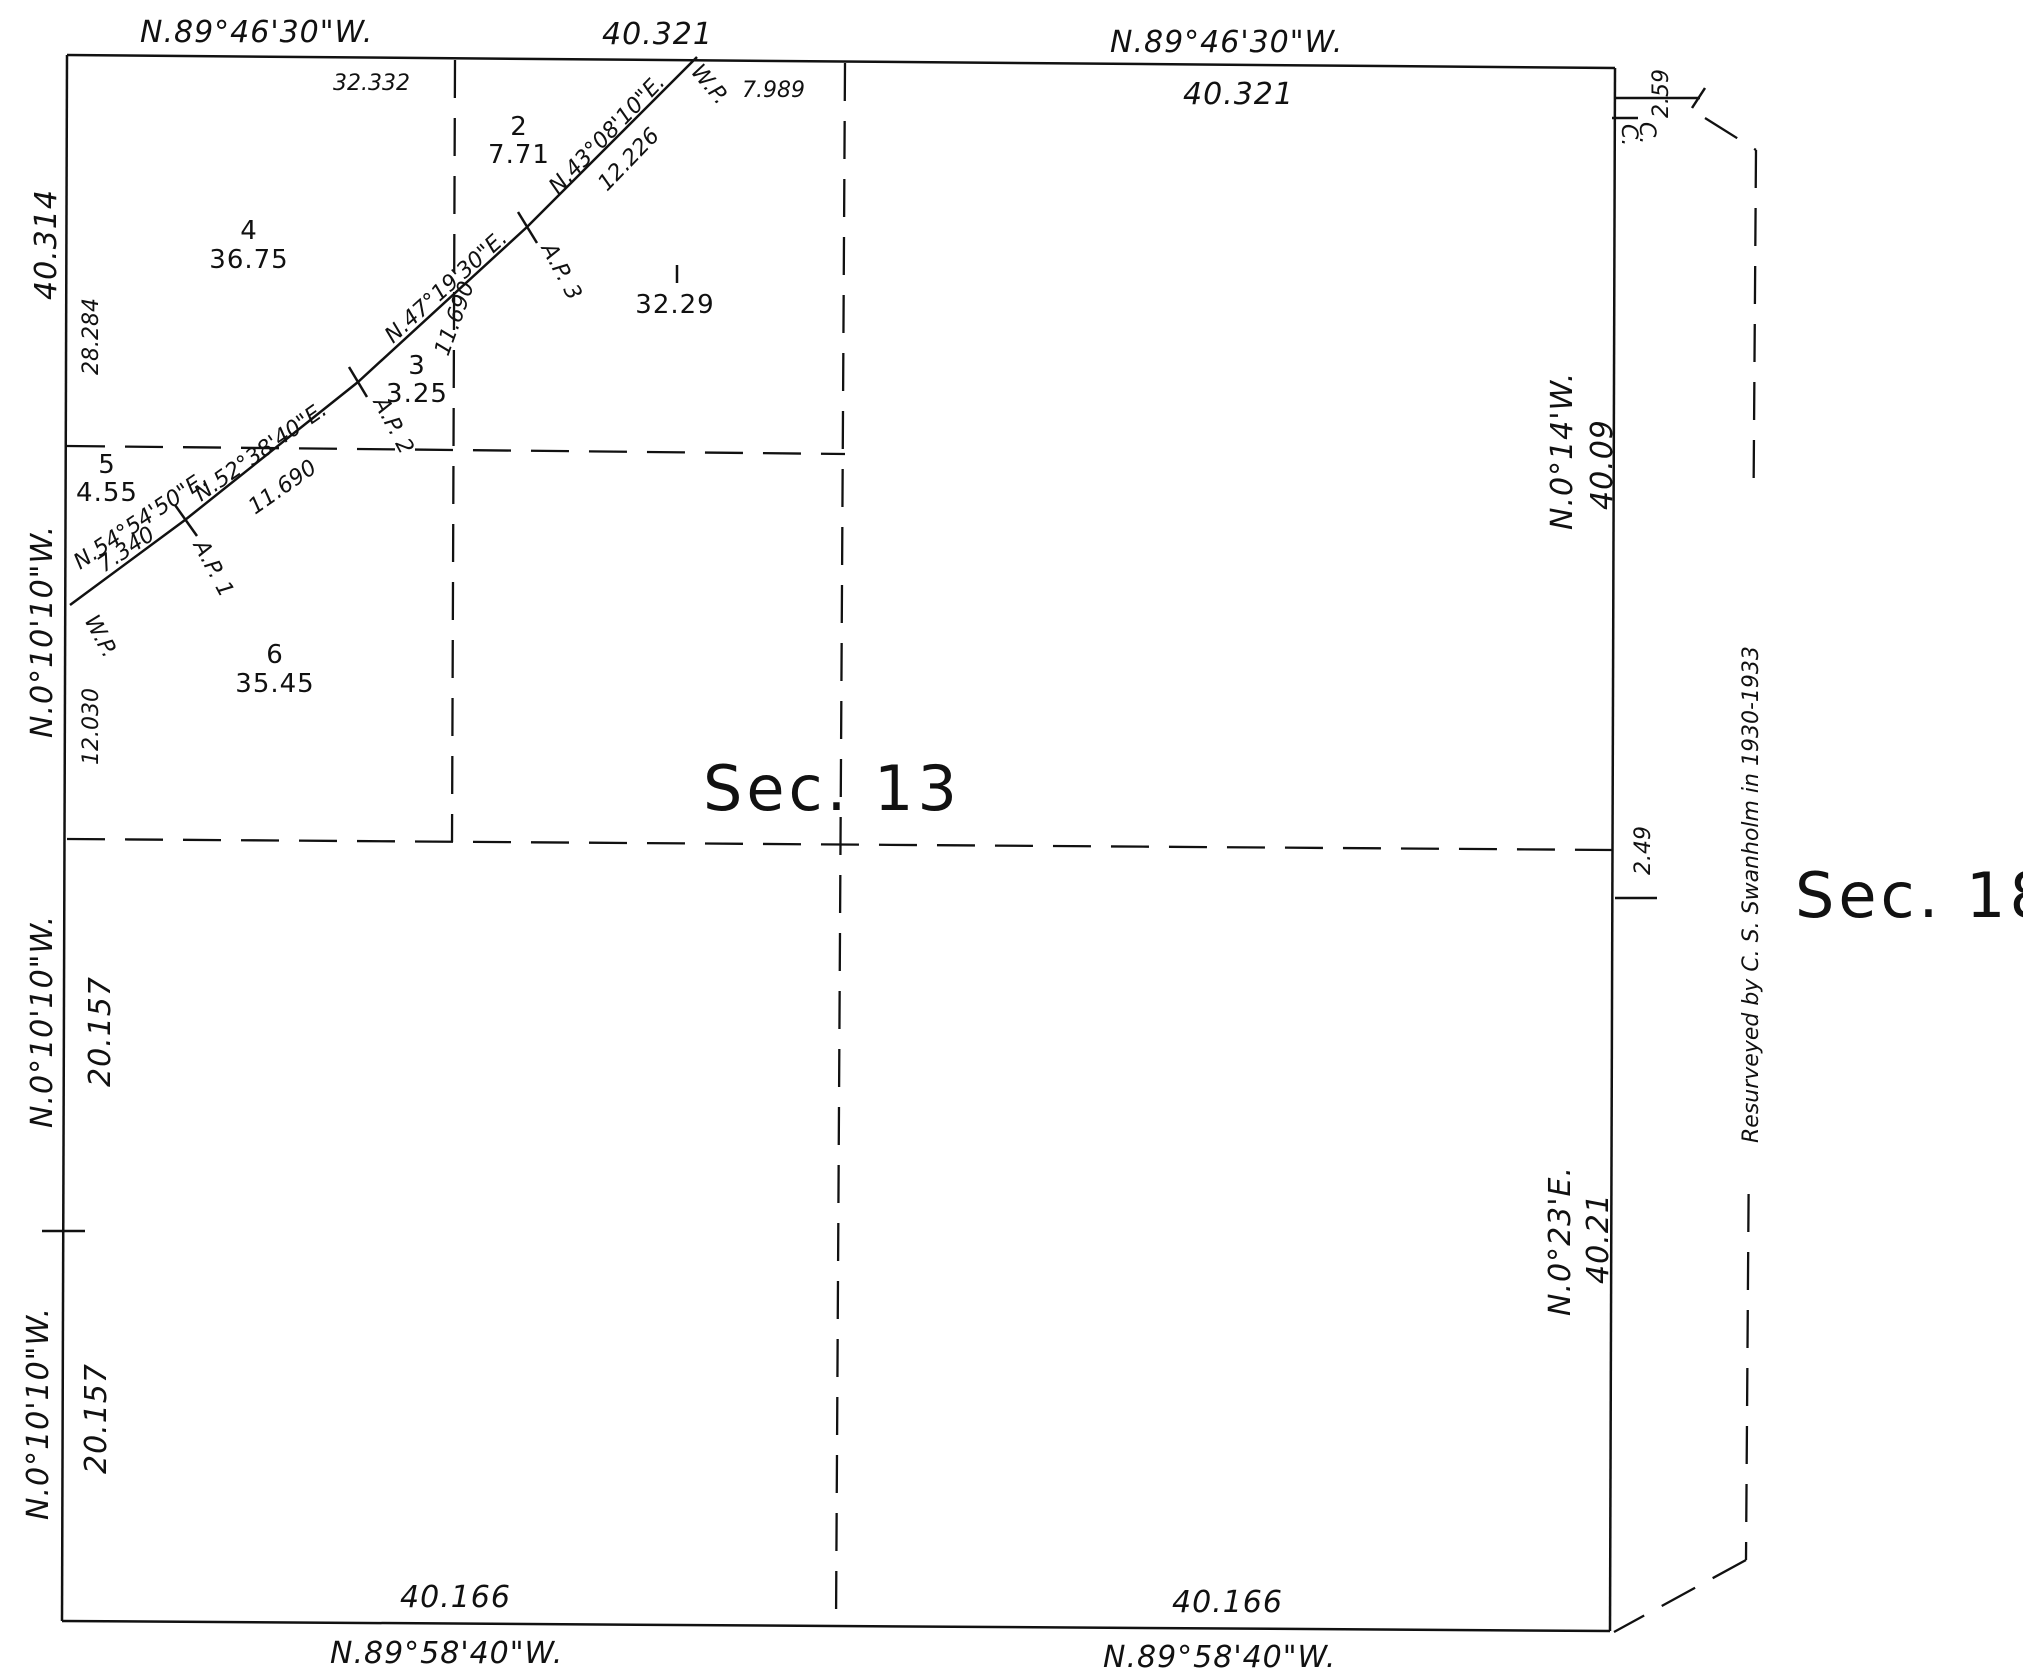 The width and height of the screenshot is (2023, 1675). I want to click on north-bearing-left: N.89°46'30"W., so click(256, 32).